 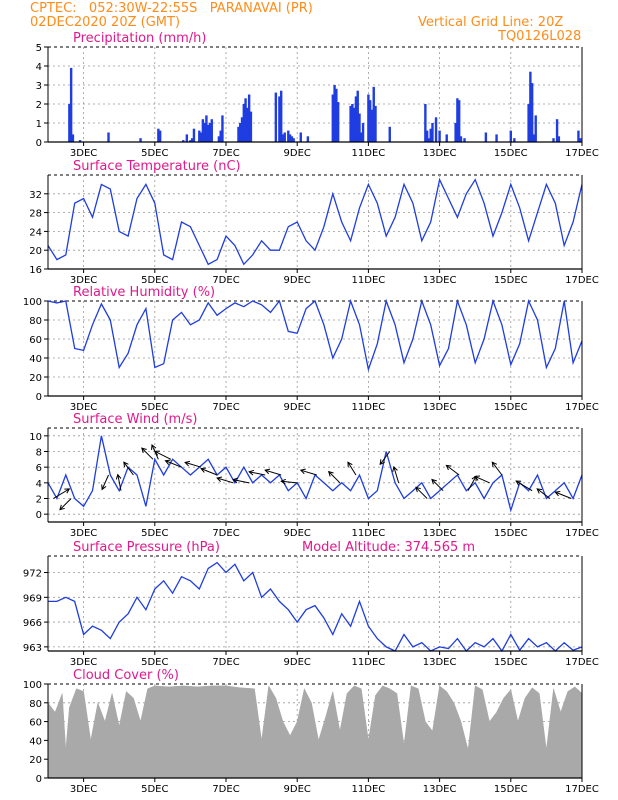 What do you see at coordinates (39, 468) in the screenshot?
I see `y-tick-label: 6` at bounding box center [39, 468].